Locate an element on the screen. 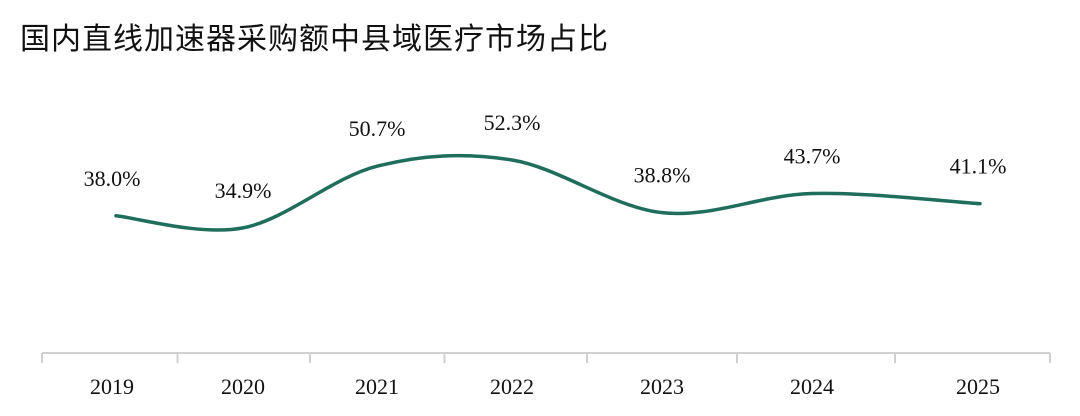 The image size is (1080, 416). data-label: 50.7% is located at coordinates (377, 128).